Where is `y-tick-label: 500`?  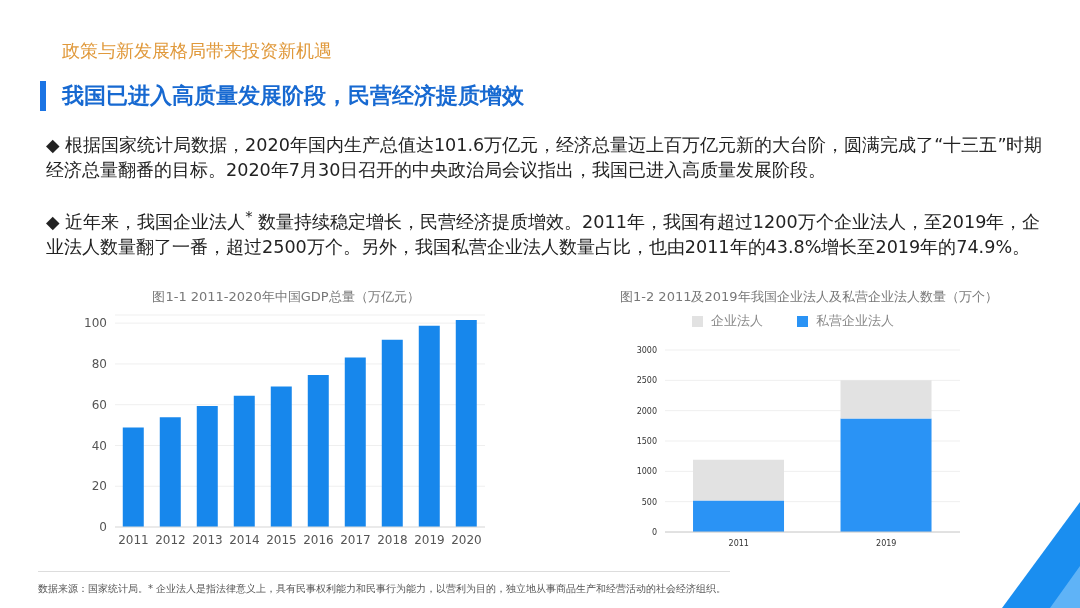 y-tick-label: 500 is located at coordinates (649, 502).